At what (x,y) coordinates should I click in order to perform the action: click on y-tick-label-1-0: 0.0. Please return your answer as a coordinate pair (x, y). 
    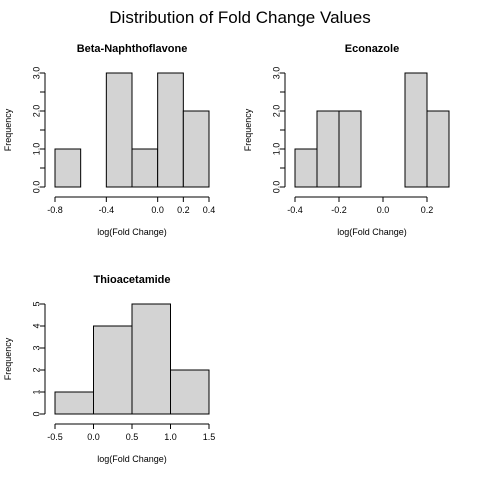
    Looking at the image, I should click on (276, 187).